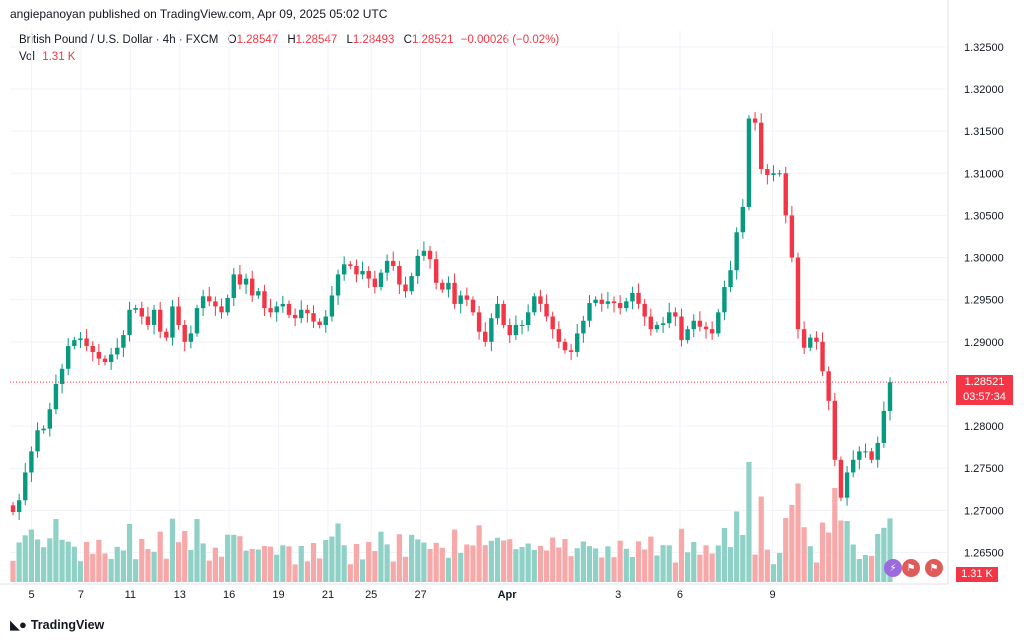 This screenshot has width=1024, height=641. I want to click on x-tick-label: 27, so click(420, 595).